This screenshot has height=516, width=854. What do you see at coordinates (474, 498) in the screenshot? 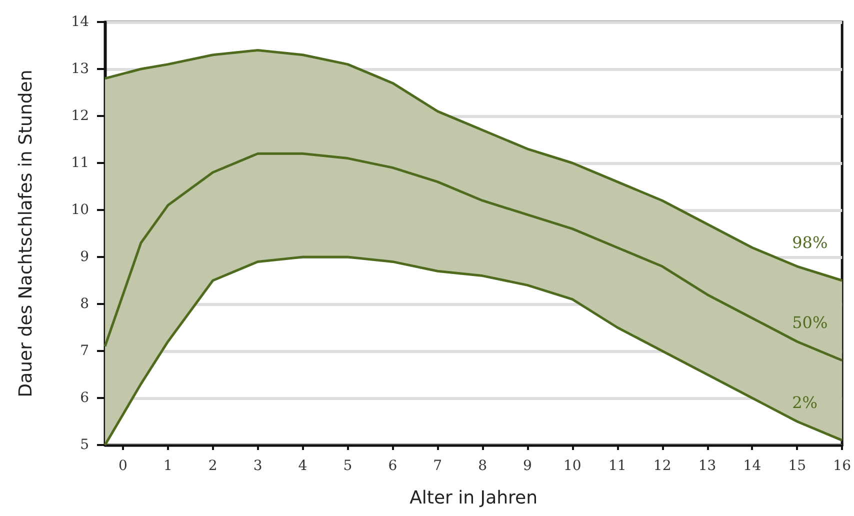
I see `x-axis-title: Alter in Jahren` at bounding box center [474, 498].